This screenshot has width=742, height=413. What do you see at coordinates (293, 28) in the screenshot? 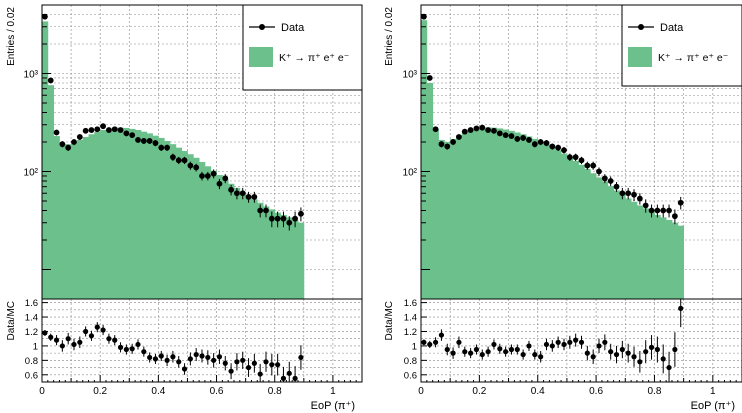
I see `legend-data-label: Data` at bounding box center [293, 28].